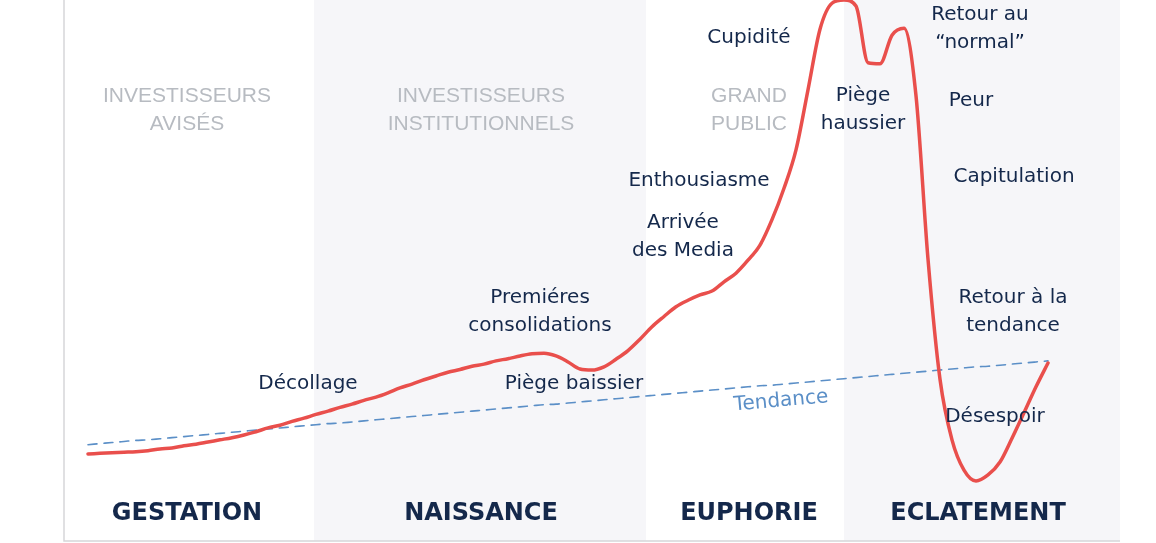 This screenshot has height=543, width=1156. Describe the element at coordinates (863, 108) in the screenshot. I see `annotation: Piège haussier` at that location.